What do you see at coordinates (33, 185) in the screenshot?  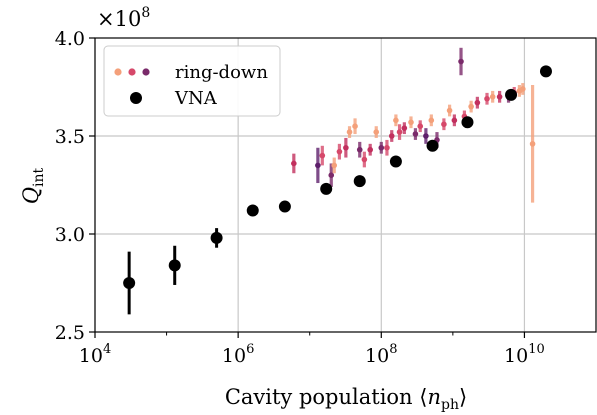 I see `y-axis-label: Qint` at bounding box center [33, 185].